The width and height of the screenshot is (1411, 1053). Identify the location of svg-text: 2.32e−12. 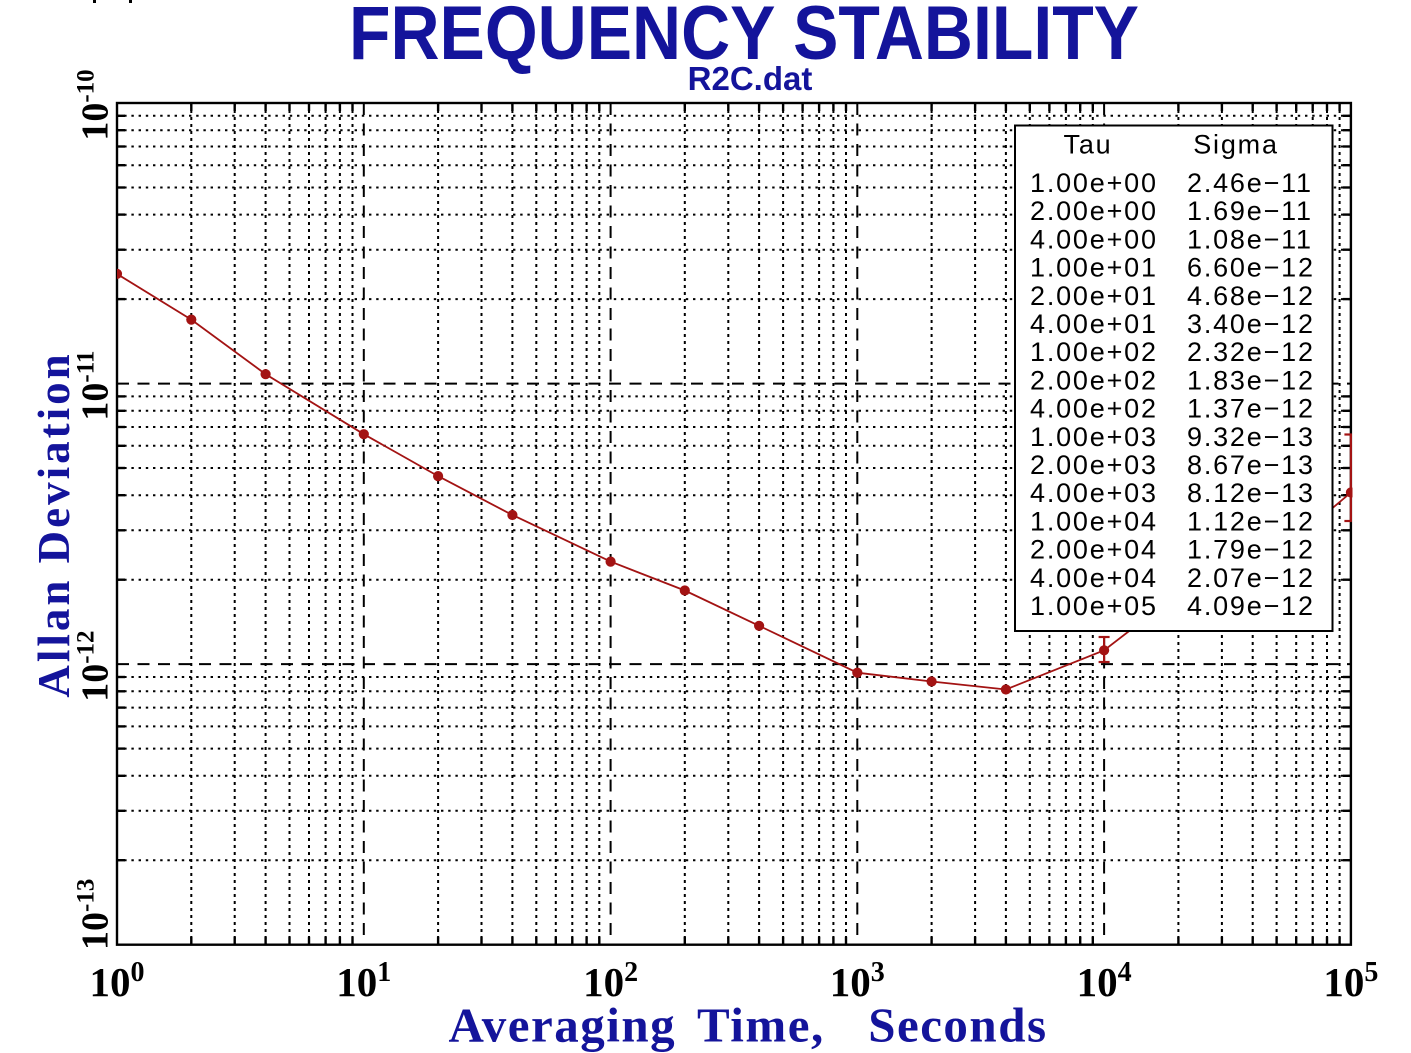
(1251, 352).